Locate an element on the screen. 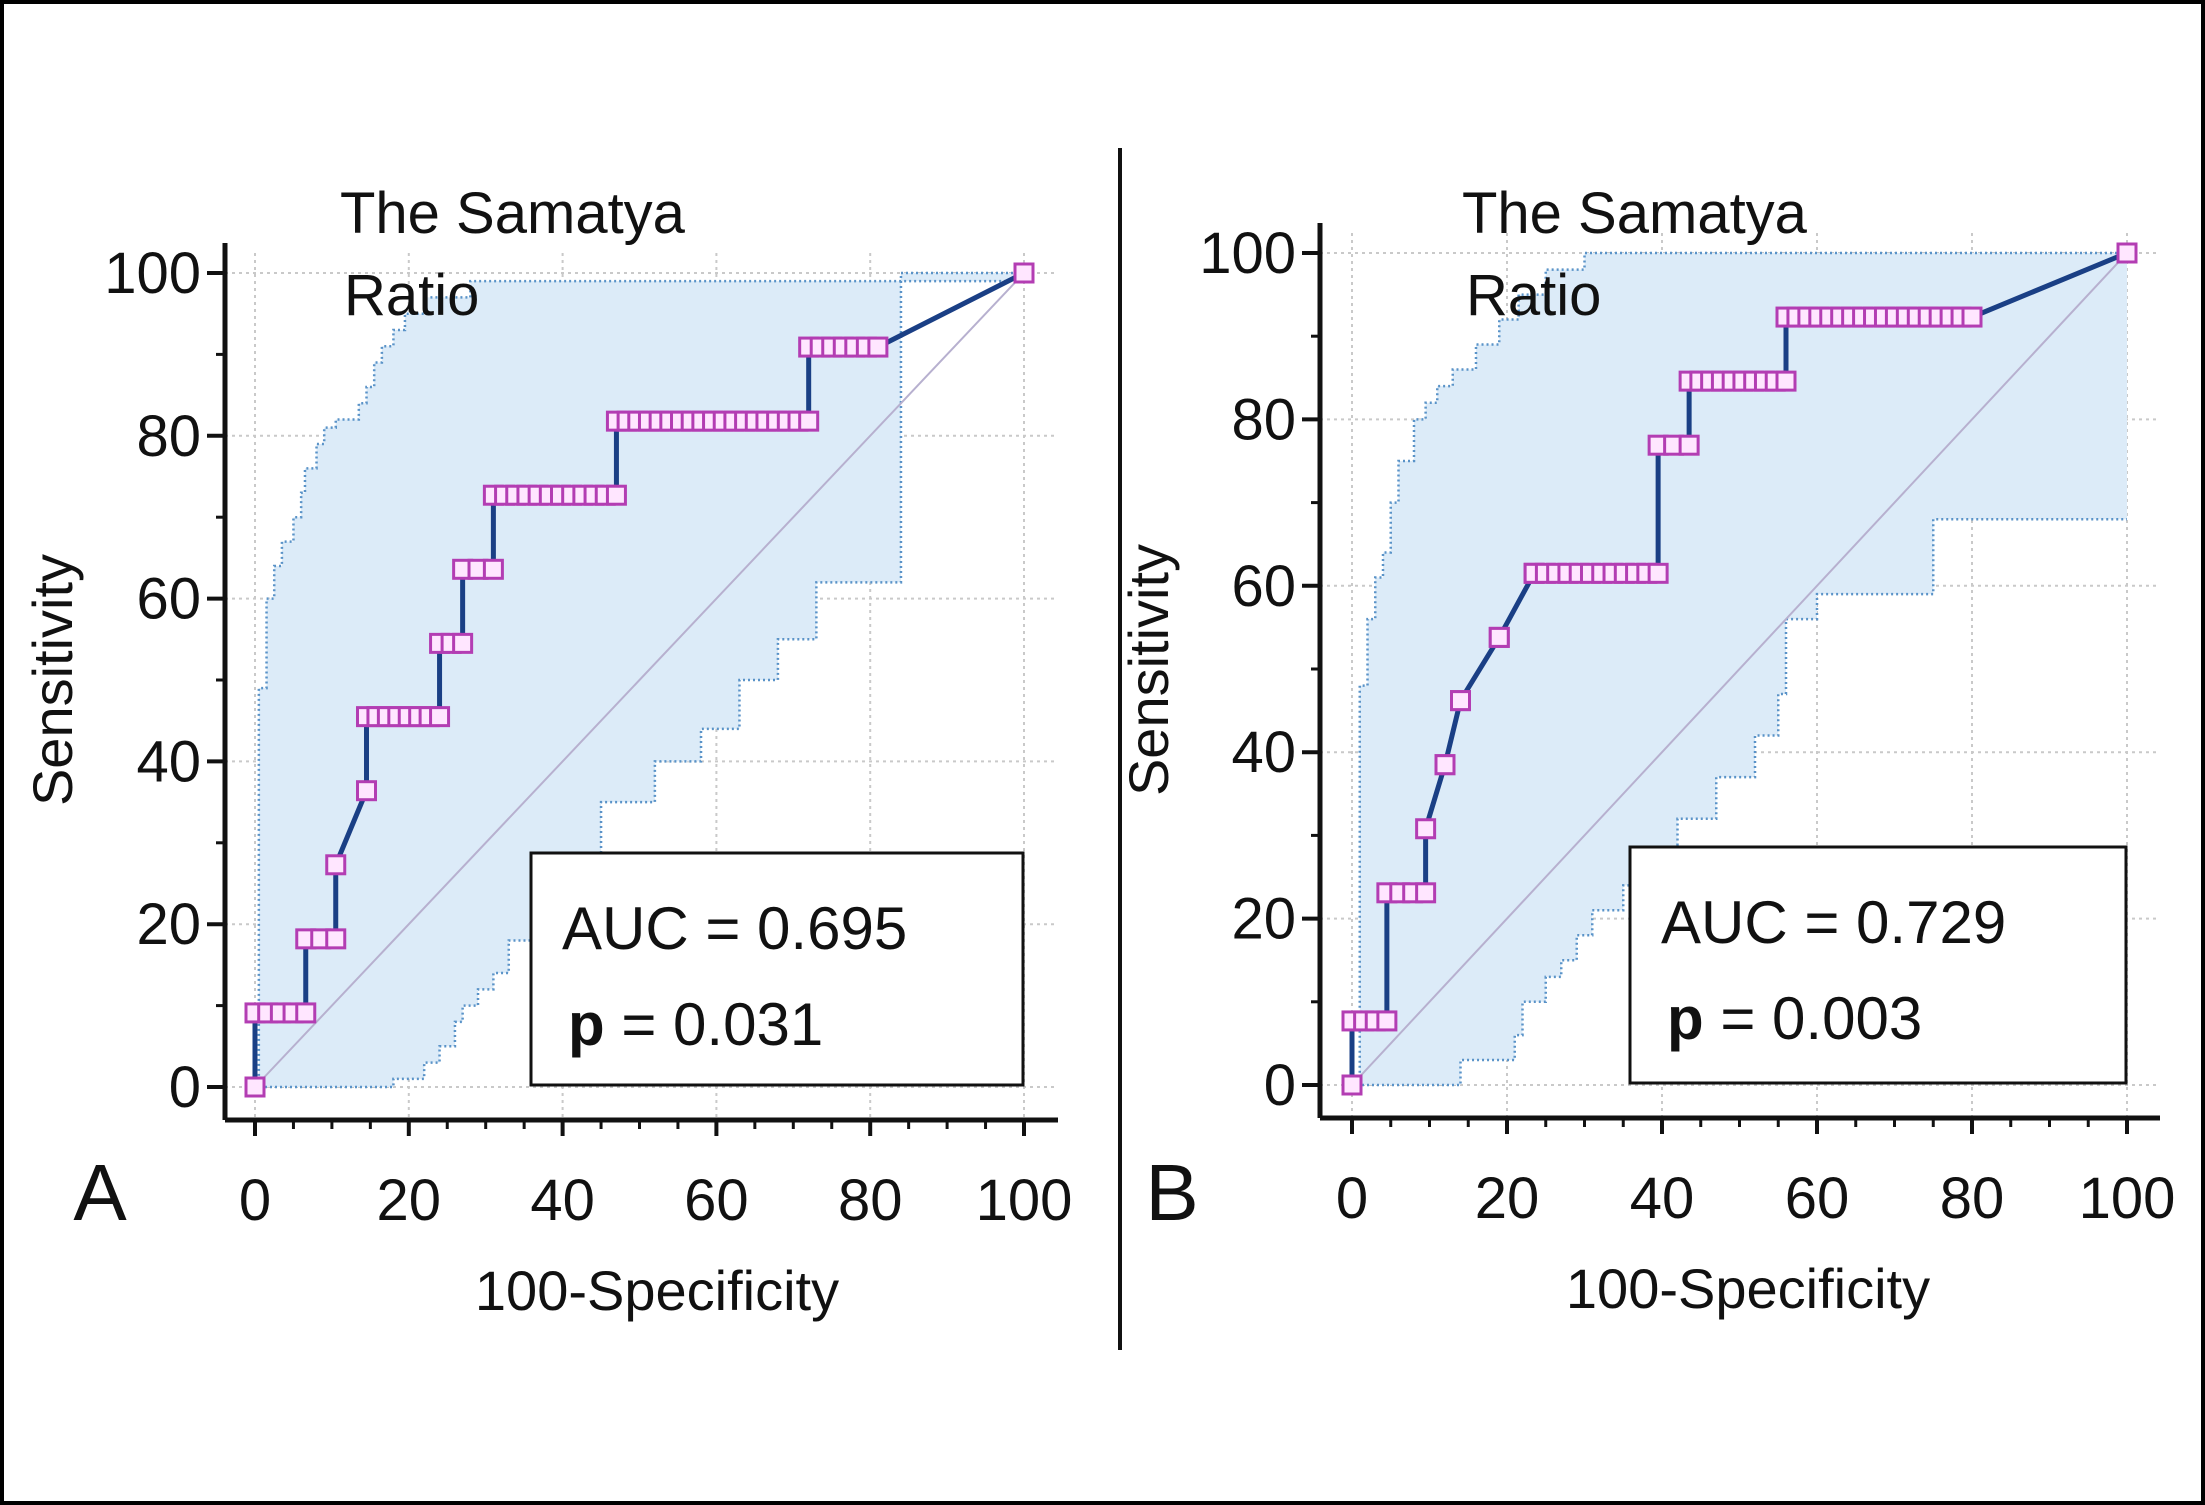 Image resolution: width=2205 pixels, height=1505 pixels. auc-label: AUC = 0.695 is located at coordinates (734, 928).